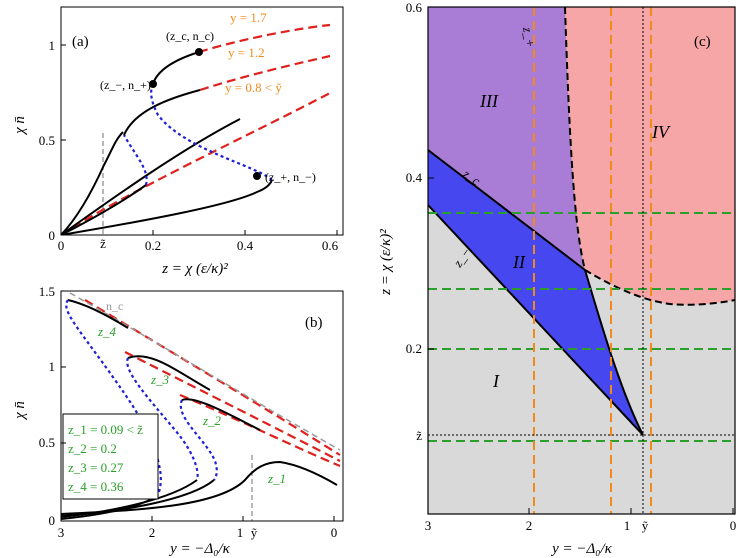  Describe the element at coordinates (103, 243) in the screenshot. I see `panel-a-ztilde-label: z̃` at that location.